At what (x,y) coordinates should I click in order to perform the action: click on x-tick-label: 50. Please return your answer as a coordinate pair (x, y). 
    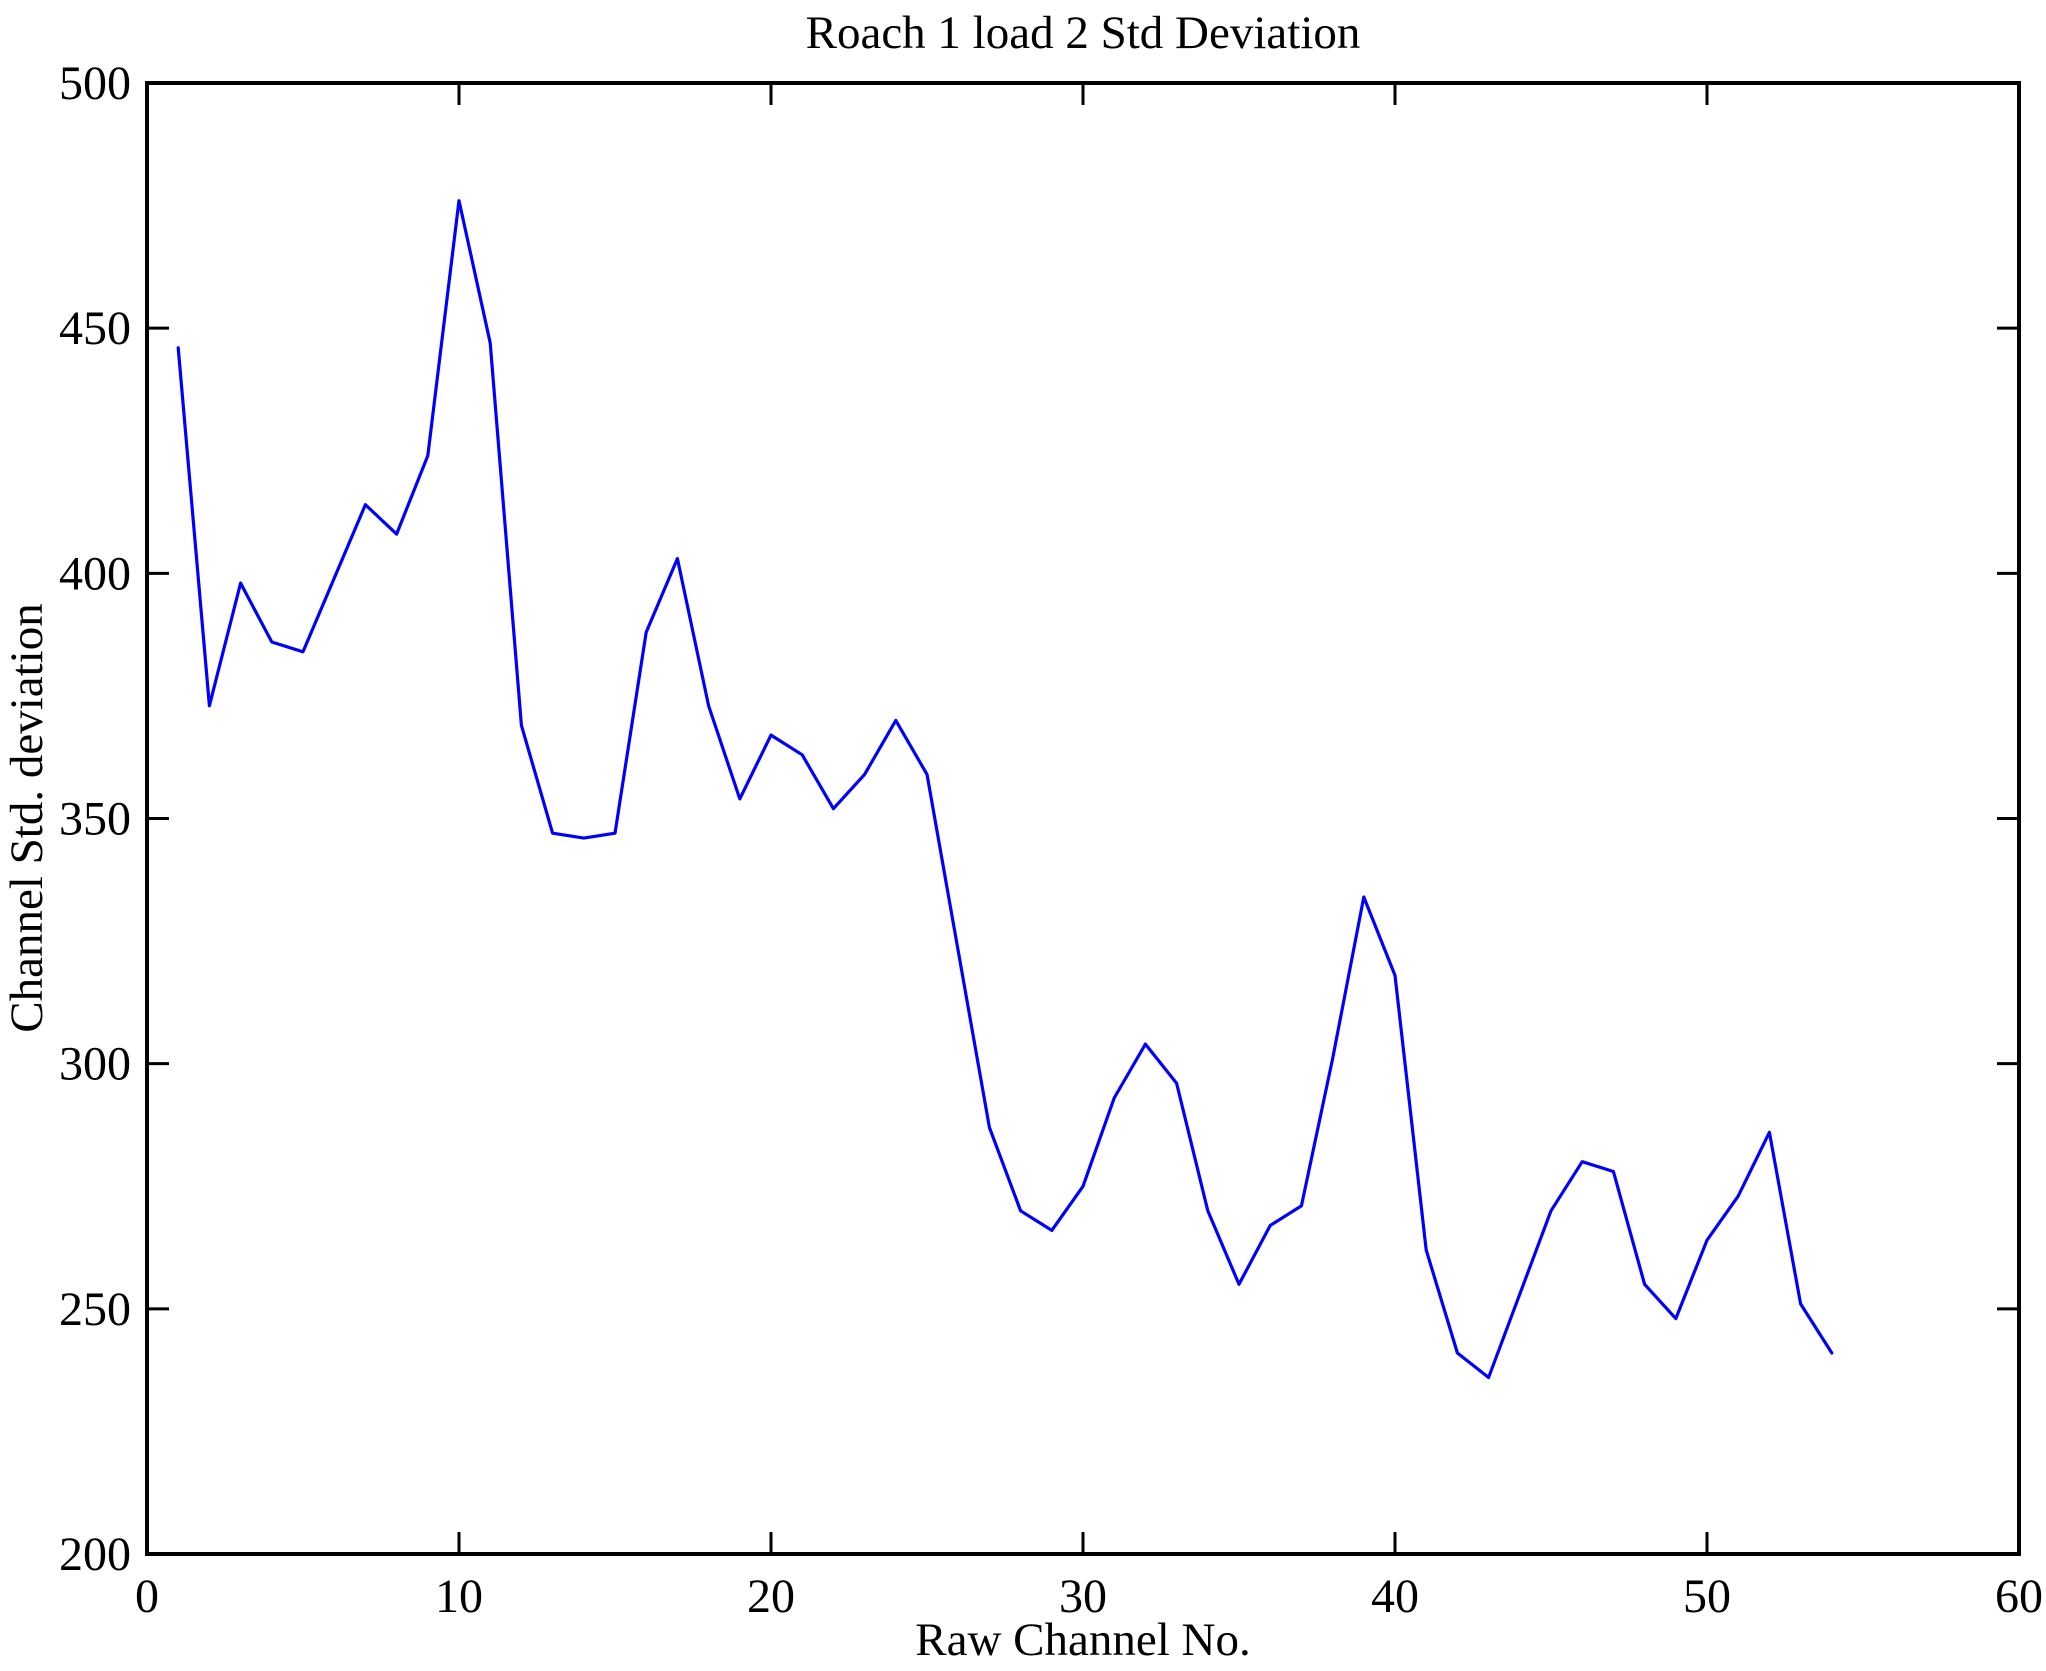
    Looking at the image, I should click on (1707, 1596).